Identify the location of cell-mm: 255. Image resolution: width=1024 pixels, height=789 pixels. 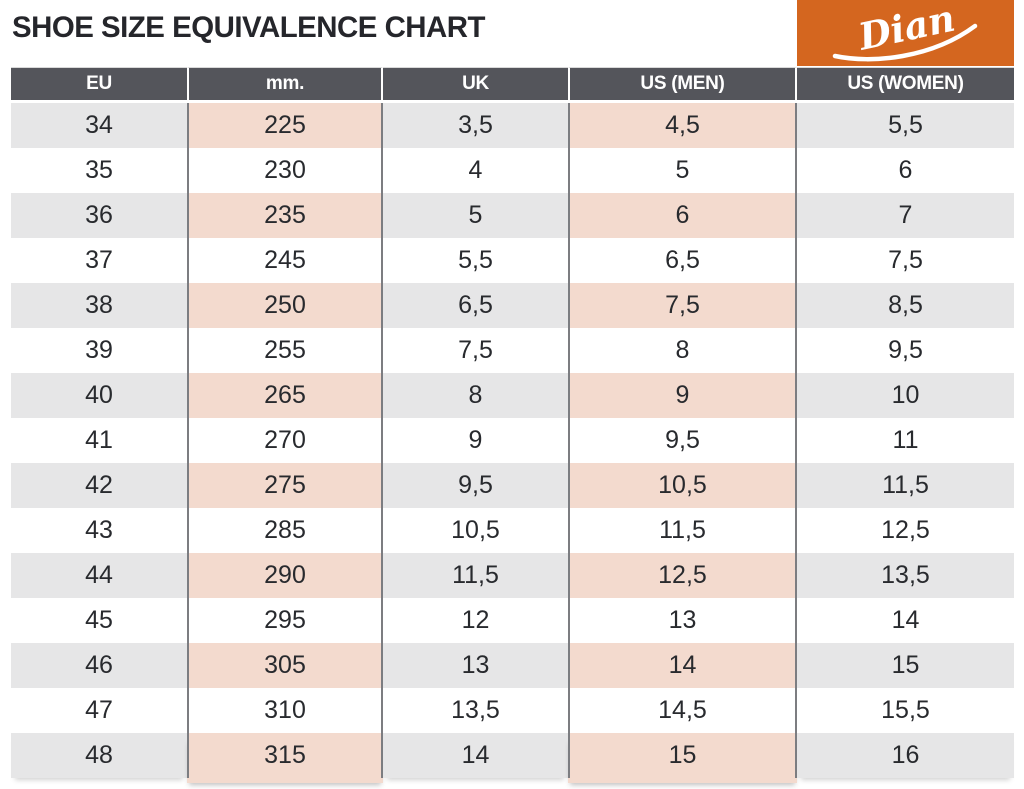
(285, 350).